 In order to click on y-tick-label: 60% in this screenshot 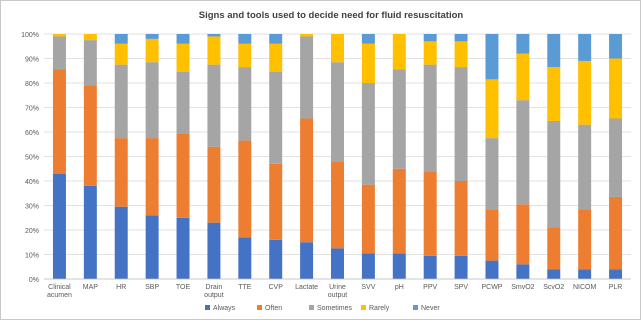, I will do `click(32, 133)`.